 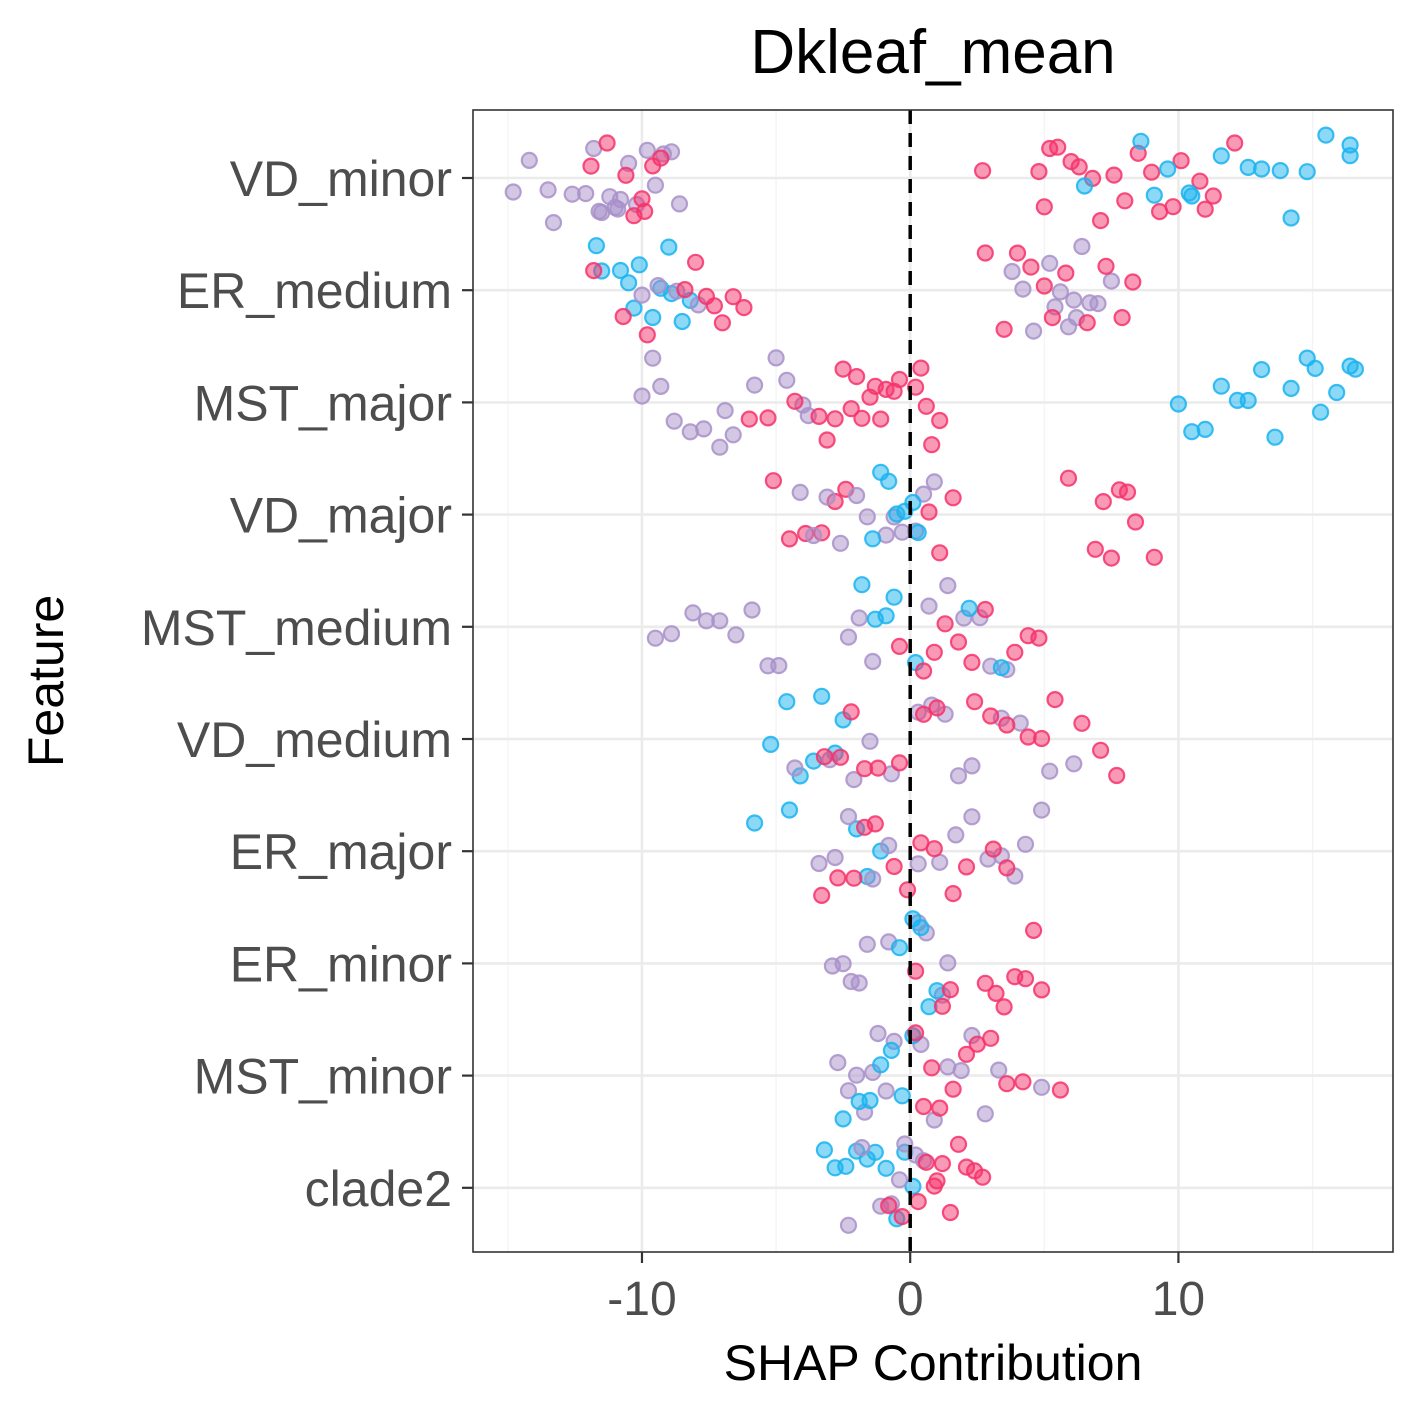 What do you see at coordinates (341, 964) in the screenshot?
I see `y-tick-label: ER_minor` at bounding box center [341, 964].